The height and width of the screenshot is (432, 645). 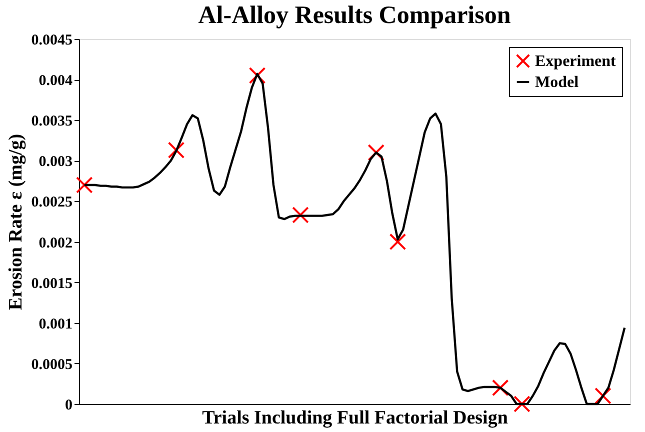 What do you see at coordinates (15, 222) in the screenshot?
I see `y-axis-title: Erosion Rate ε (mg/g)` at bounding box center [15, 222].